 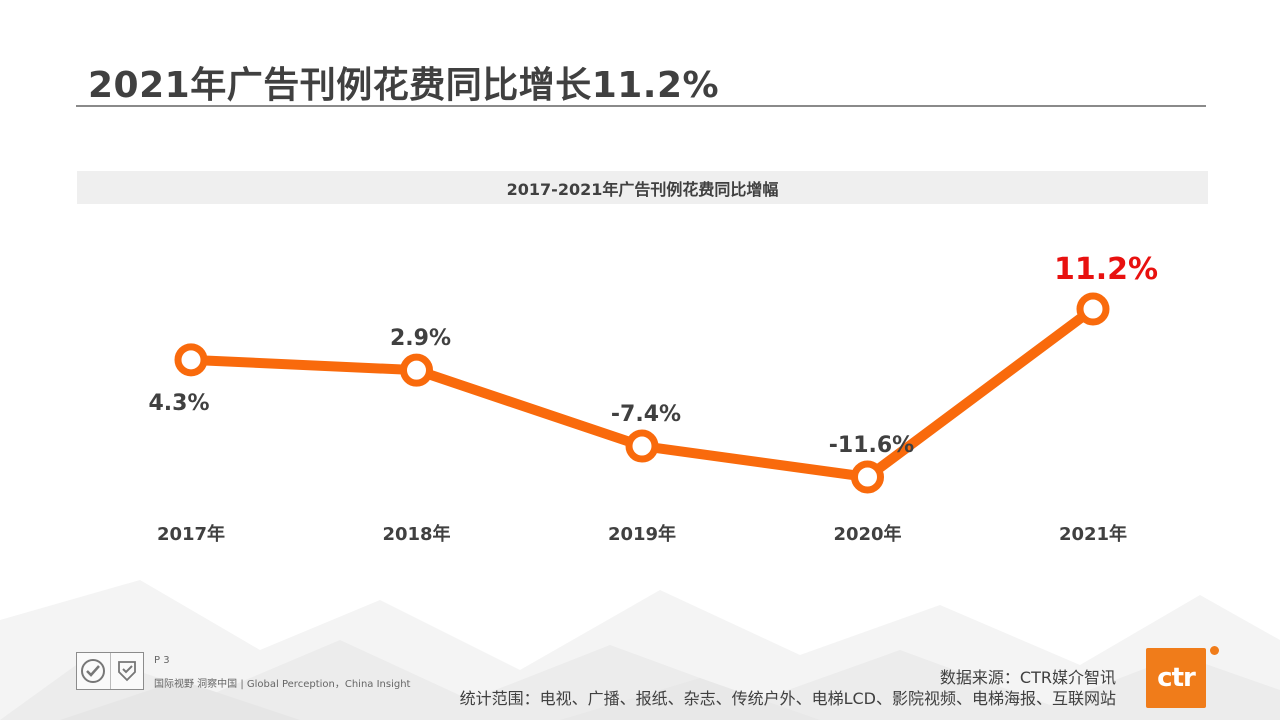 I want to click on certification-badges, so click(x=110, y=671).